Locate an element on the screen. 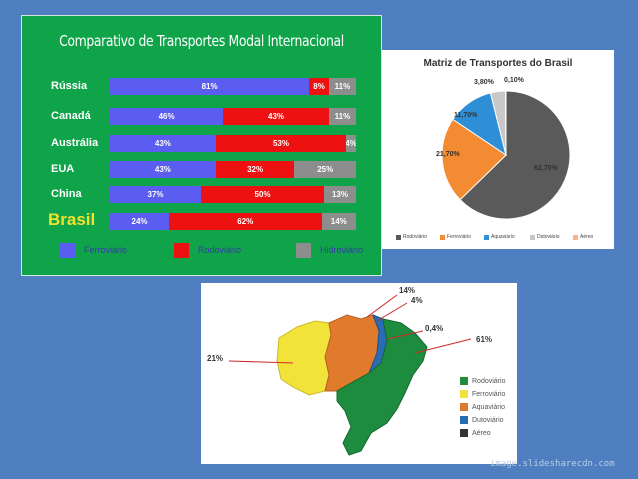 Image resolution: width=638 pixels, height=479 pixels. pie-legend-item: Aéreo is located at coordinates (583, 237).